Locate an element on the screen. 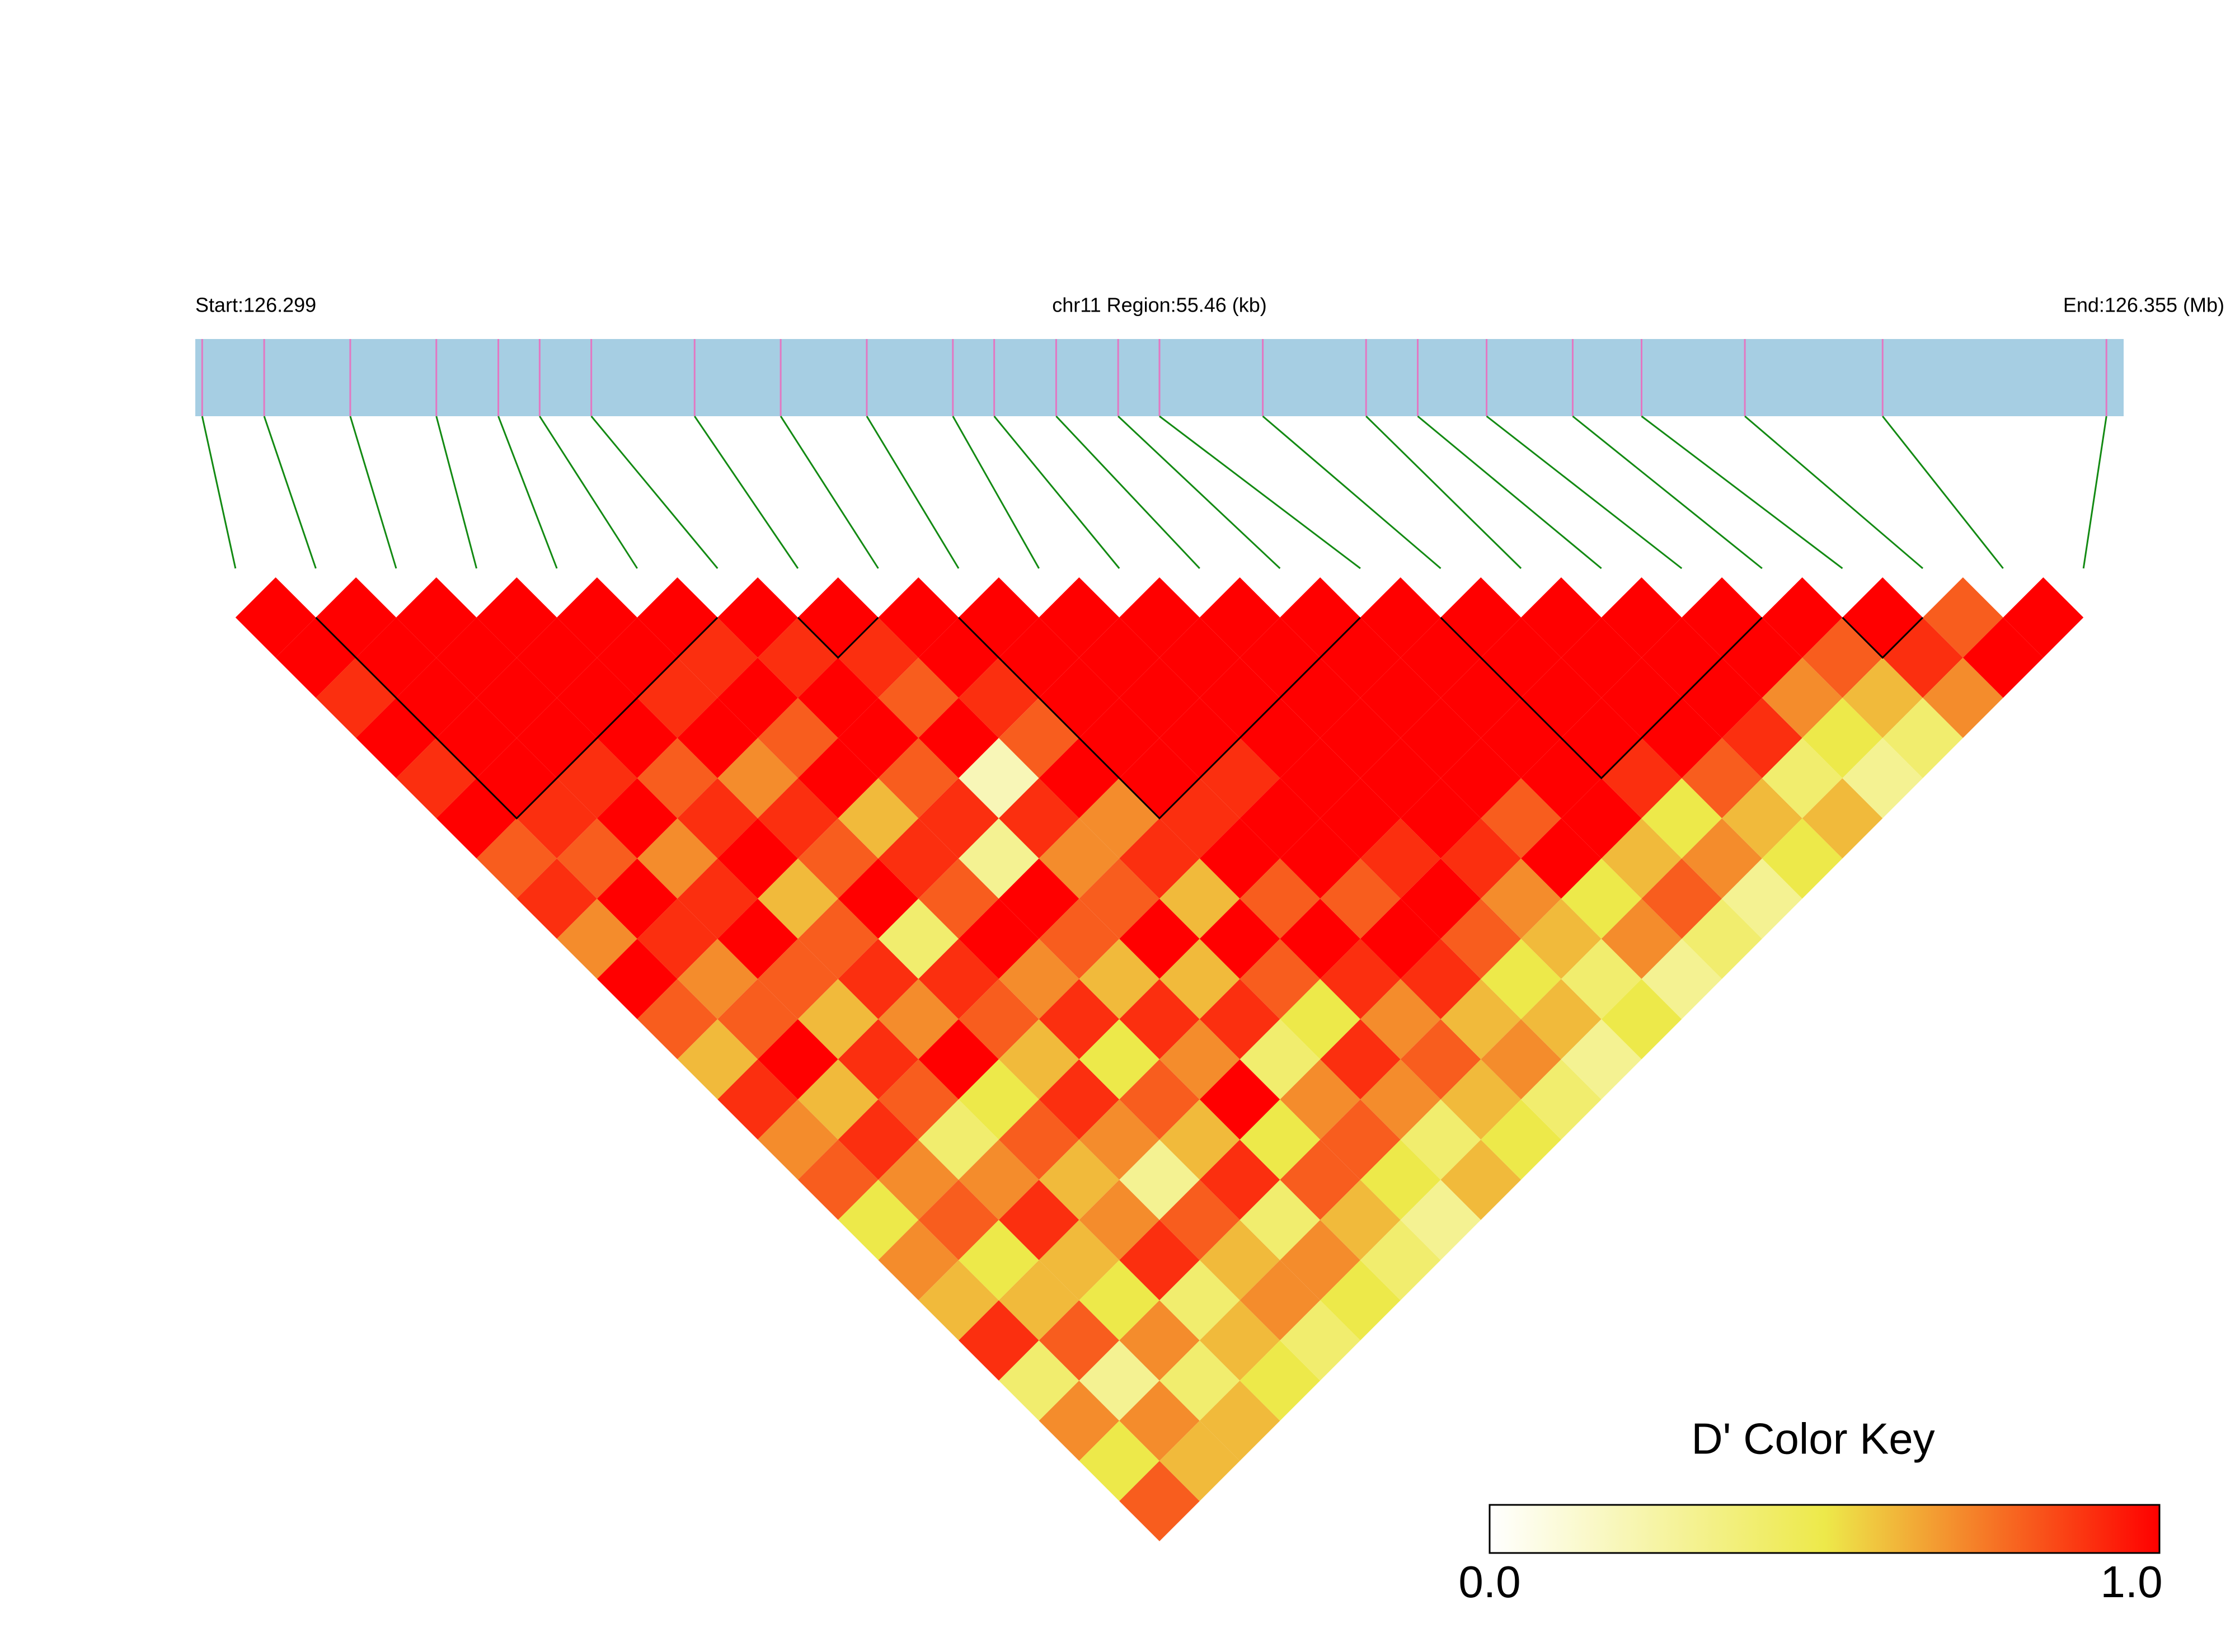 The height and width of the screenshot is (1652, 2235). ld-block is located at coordinates (838, 638).